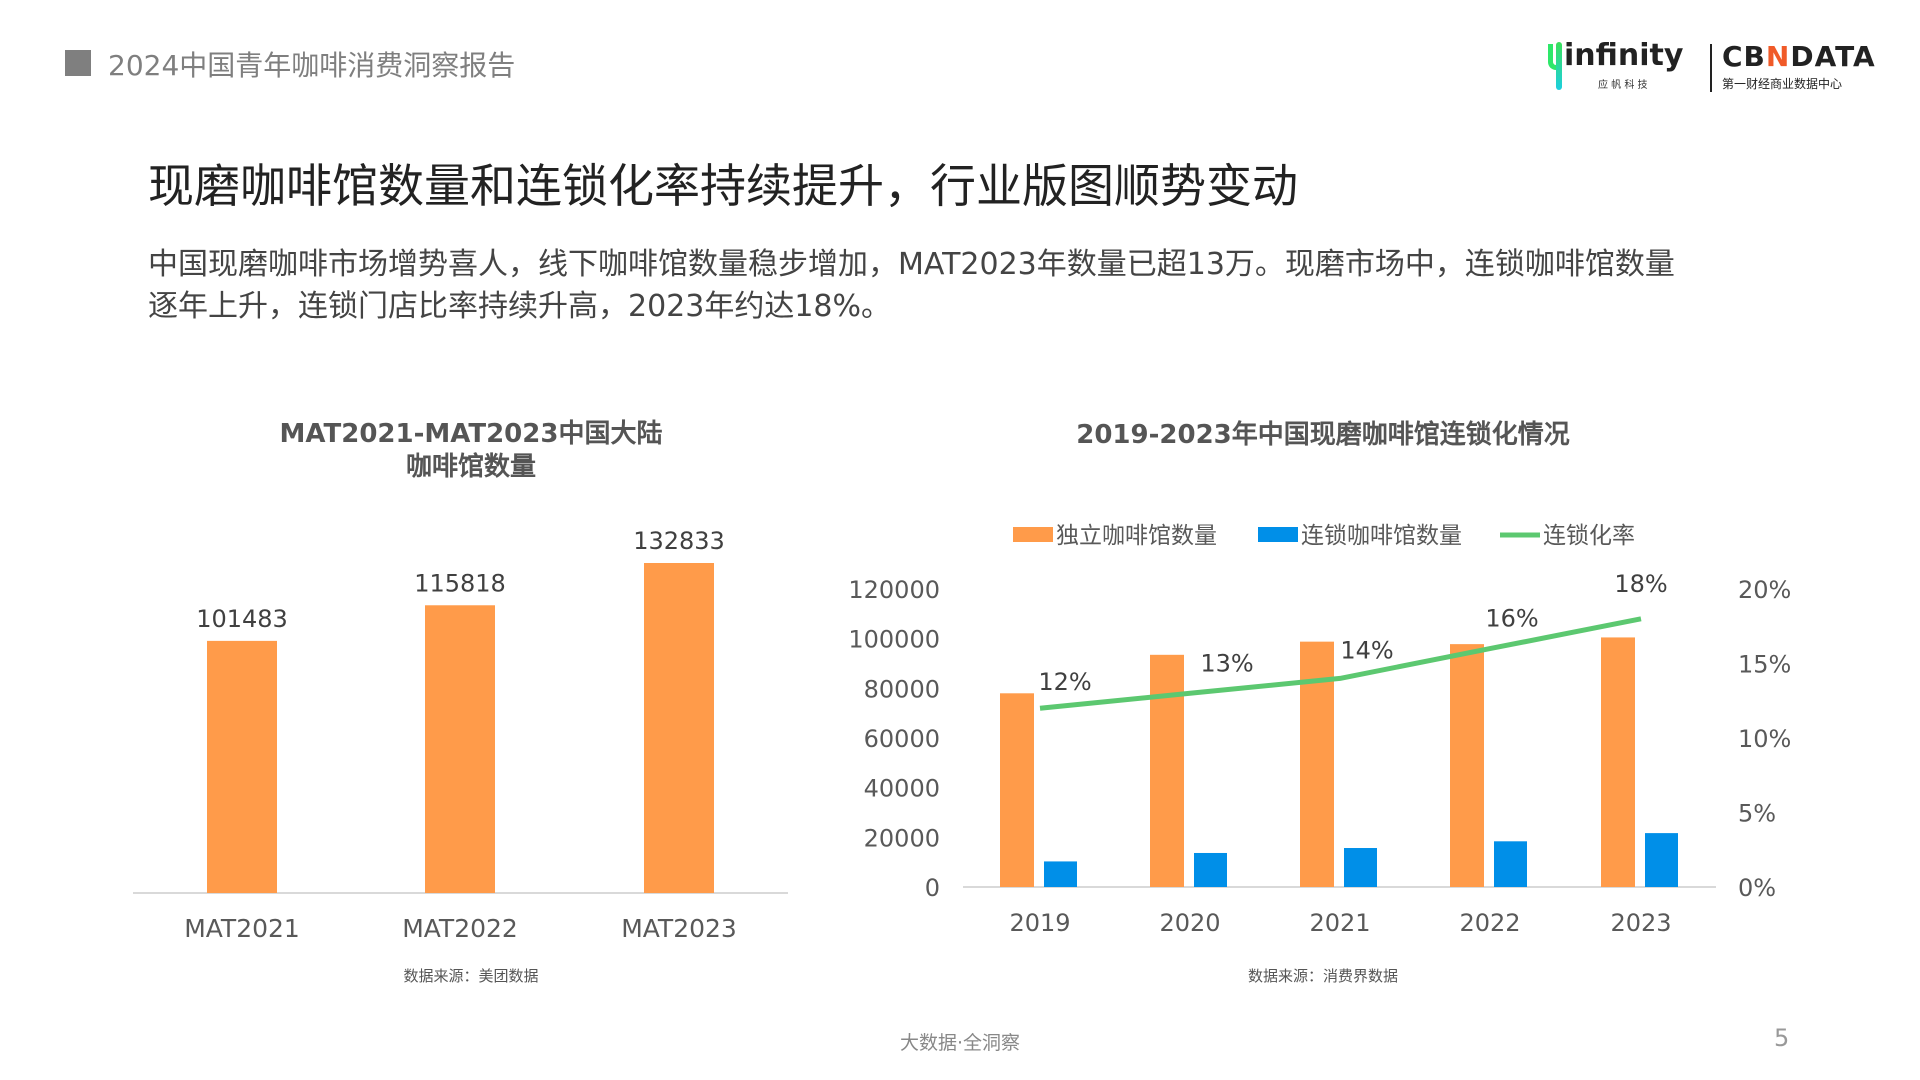 This screenshot has width=1920, height=1080. Describe the element at coordinates (1764, 590) in the screenshot. I see `right-axis-tick: 20%` at that location.